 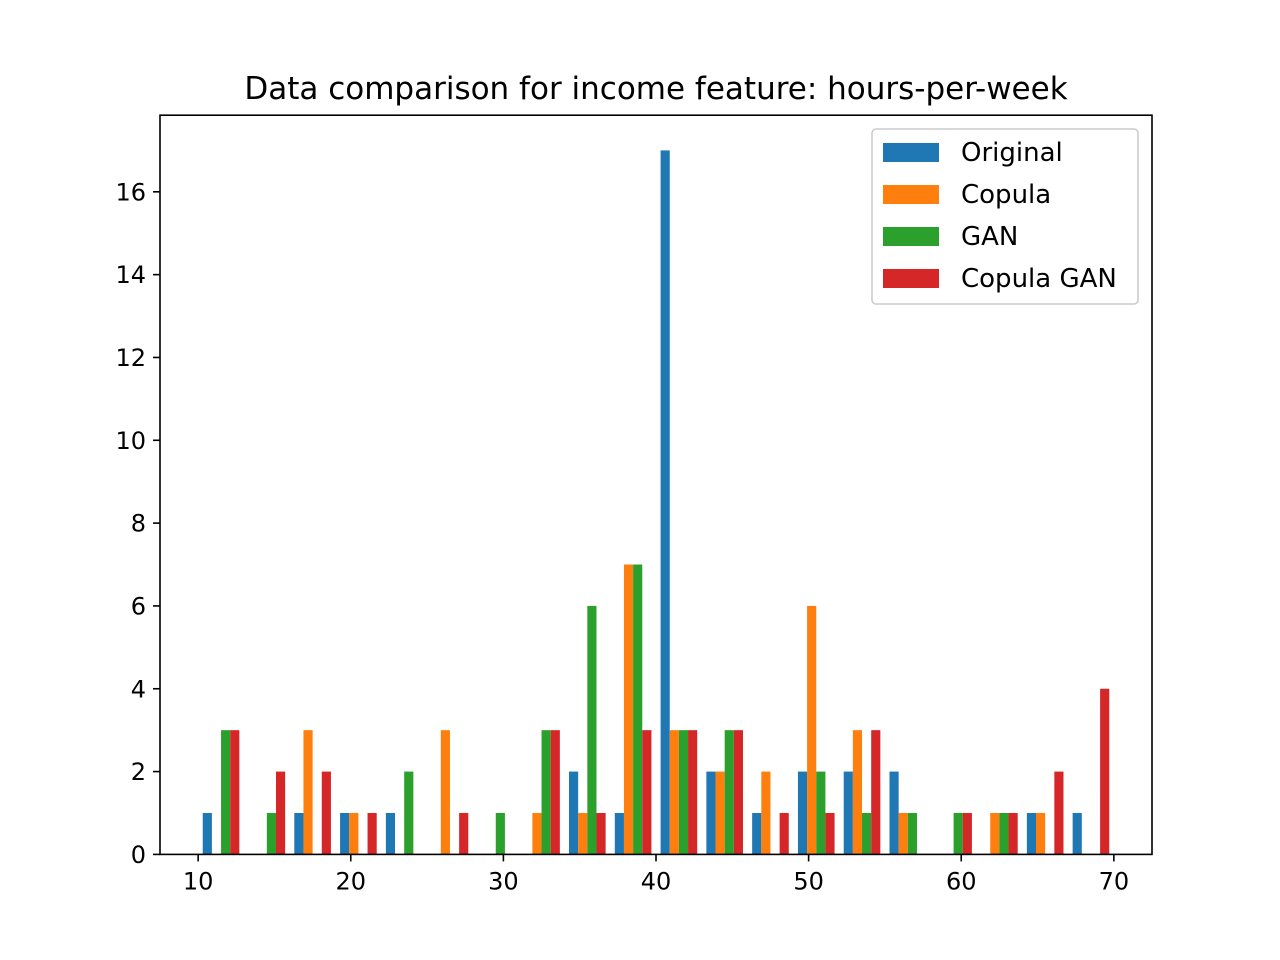 What do you see at coordinates (1006, 195) in the screenshot?
I see `legend-label: Copula` at bounding box center [1006, 195].